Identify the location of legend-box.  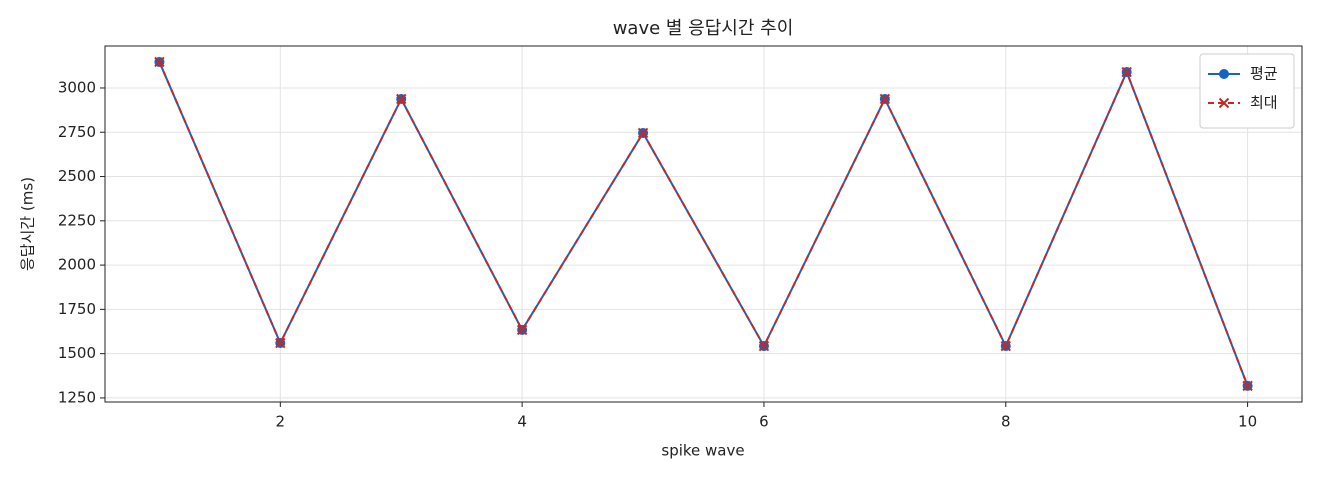
(1247, 91).